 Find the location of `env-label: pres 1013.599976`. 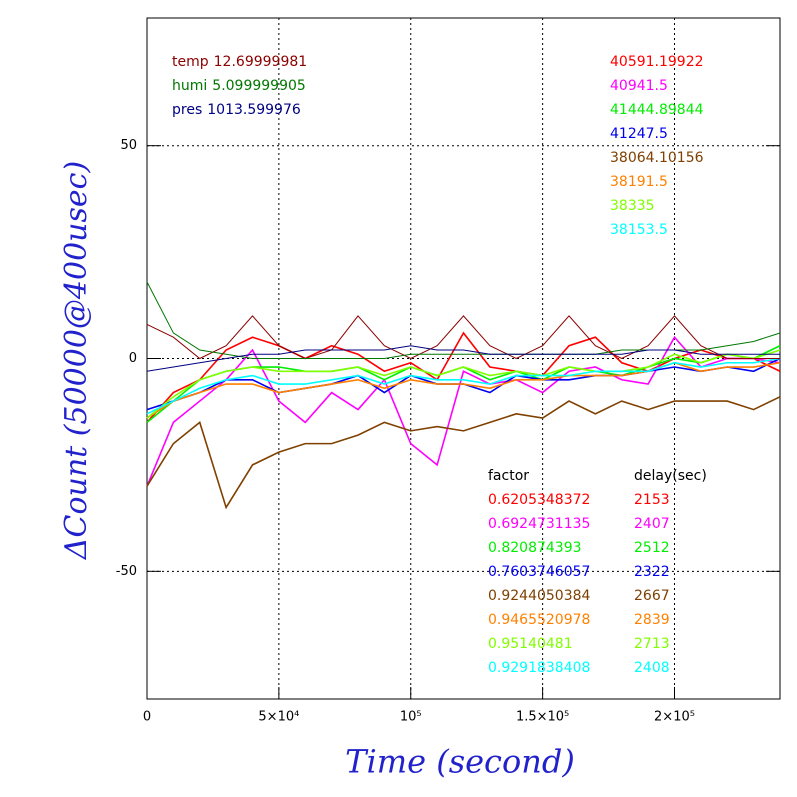

env-label: pres 1013.599976 is located at coordinates (236, 110).